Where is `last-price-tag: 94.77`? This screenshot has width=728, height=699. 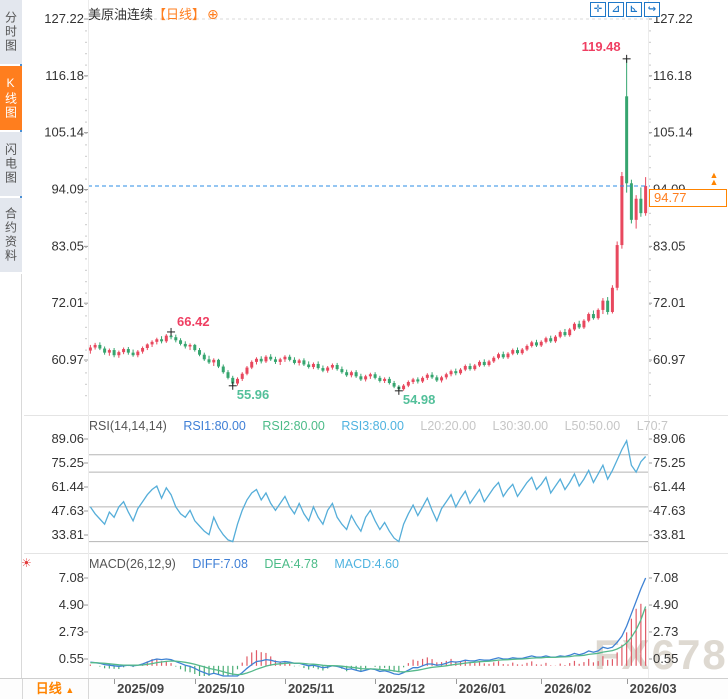
last-price-tag: 94.77 is located at coordinates (688, 198).